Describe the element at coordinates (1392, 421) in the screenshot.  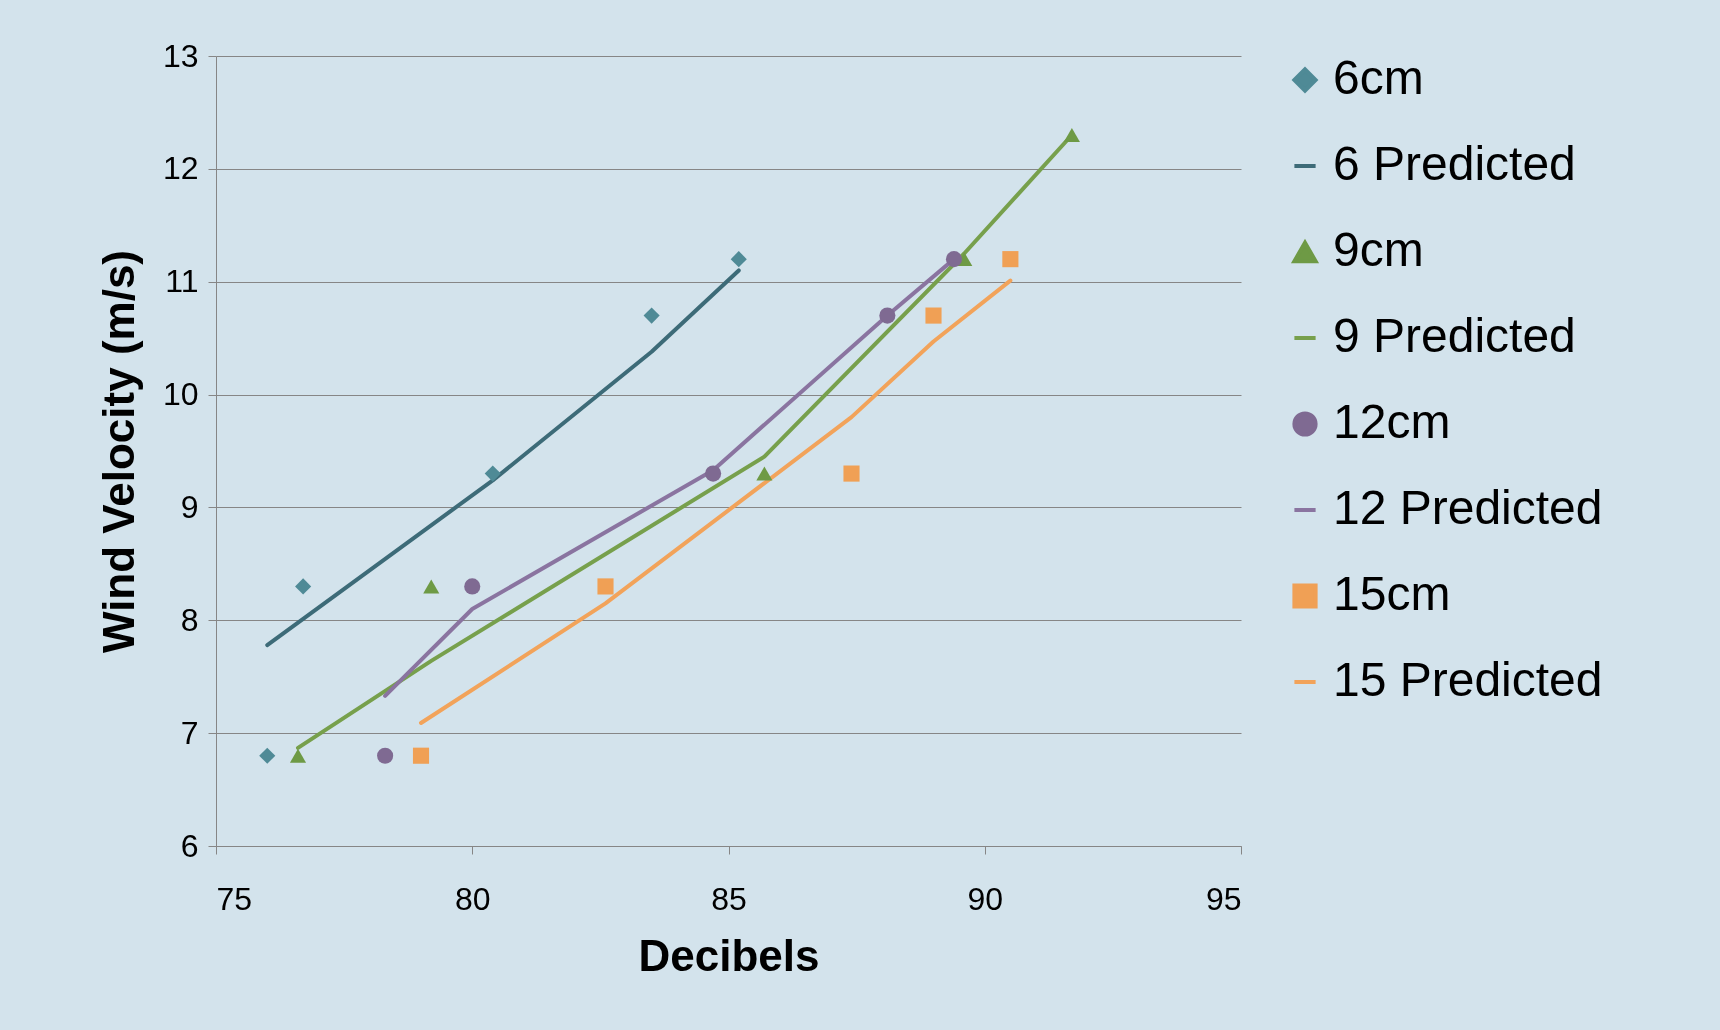
I see `legend-label: 12cm` at that location.